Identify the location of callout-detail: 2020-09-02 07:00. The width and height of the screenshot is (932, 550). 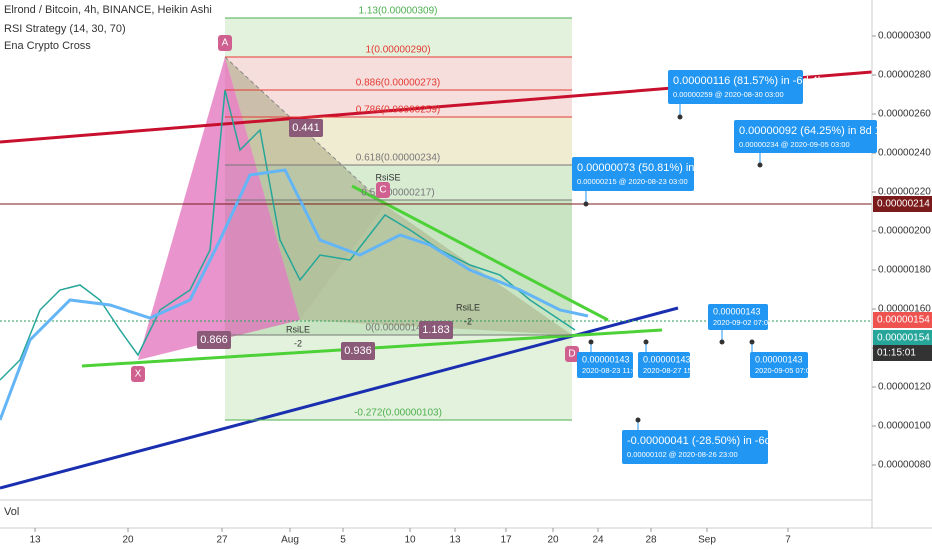
(742, 322).